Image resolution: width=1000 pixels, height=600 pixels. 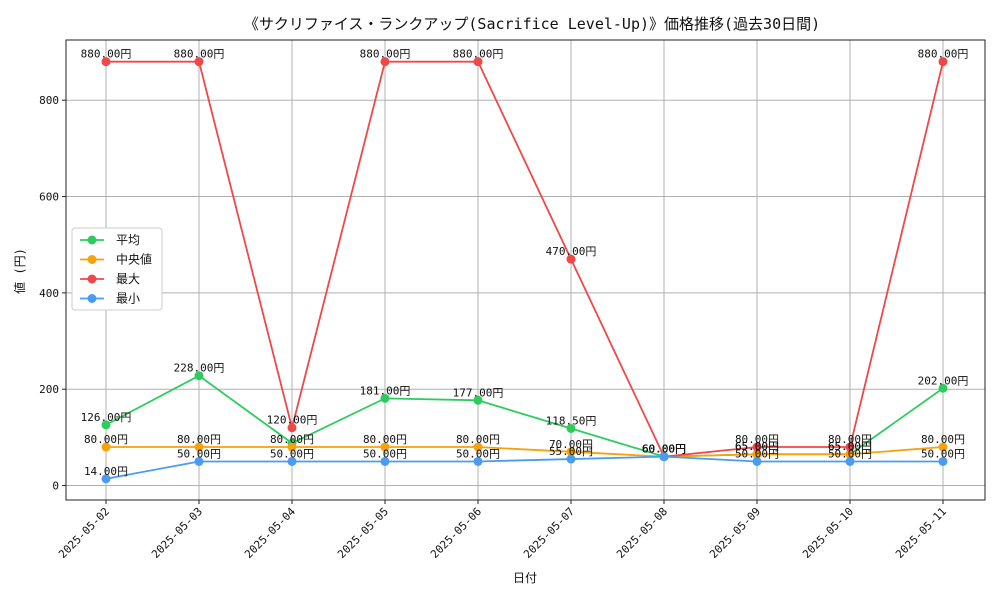 What do you see at coordinates (19, 271) in the screenshot?
I see `y-axis-label: 値 (円)` at bounding box center [19, 271].